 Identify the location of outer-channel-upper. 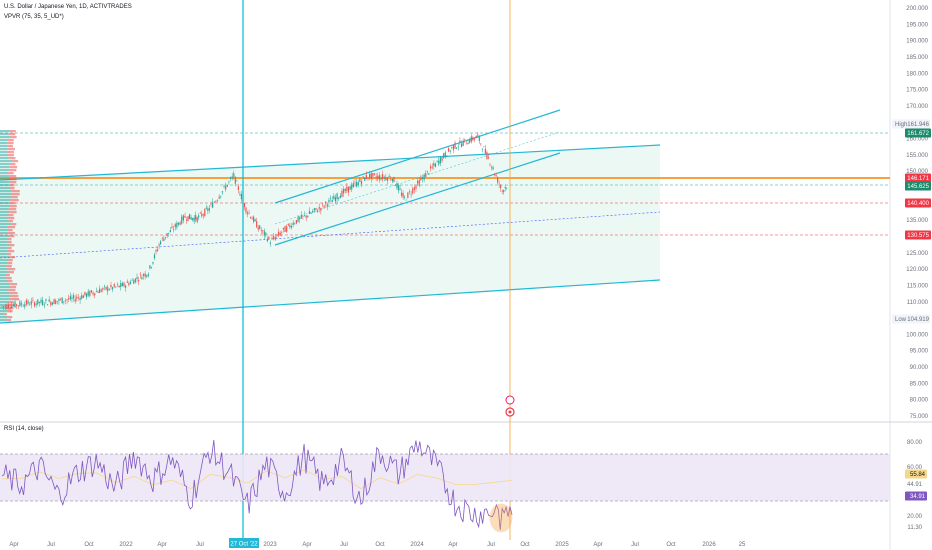
(330, 162).